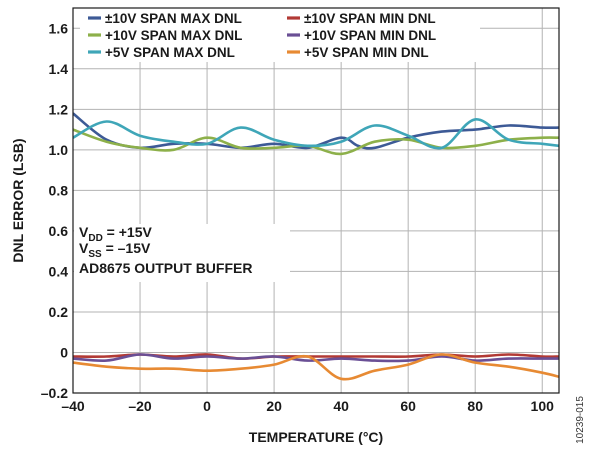 The width and height of the screenshot is (592, 452). What do you see at coordinates (580, 420) in the screenshot?
I see `figure-id: 10239-015` at bounding box center [580, 420].